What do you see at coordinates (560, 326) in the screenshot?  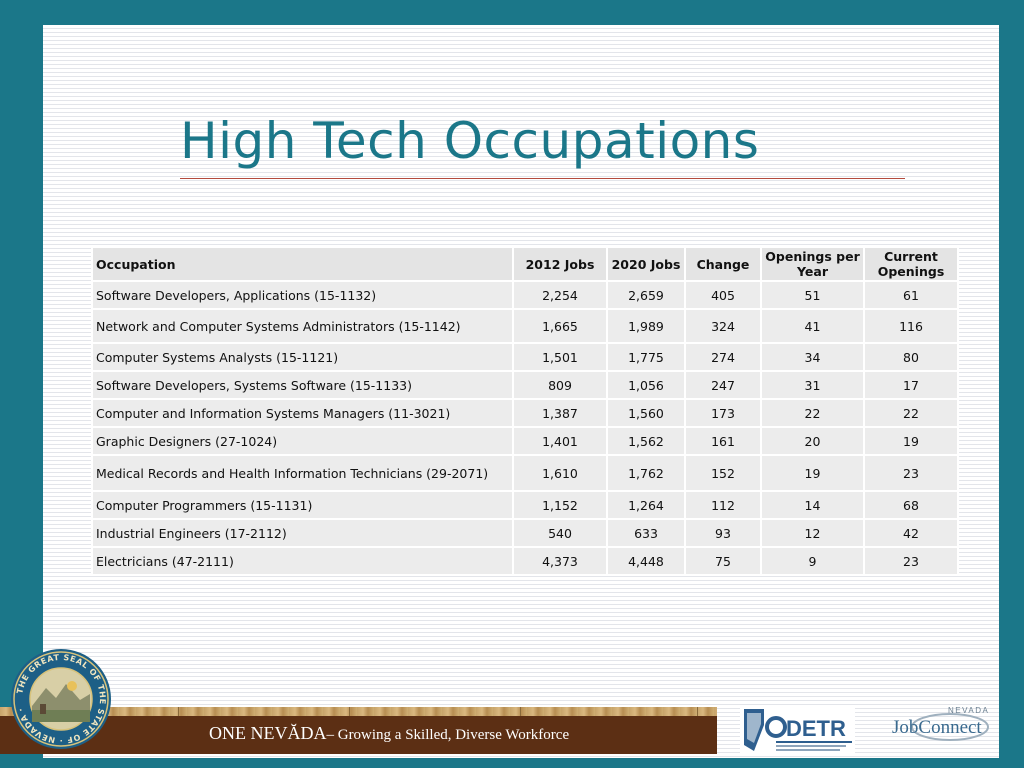 I see `value-cell: 1,665` at bounding box center [560, 326].